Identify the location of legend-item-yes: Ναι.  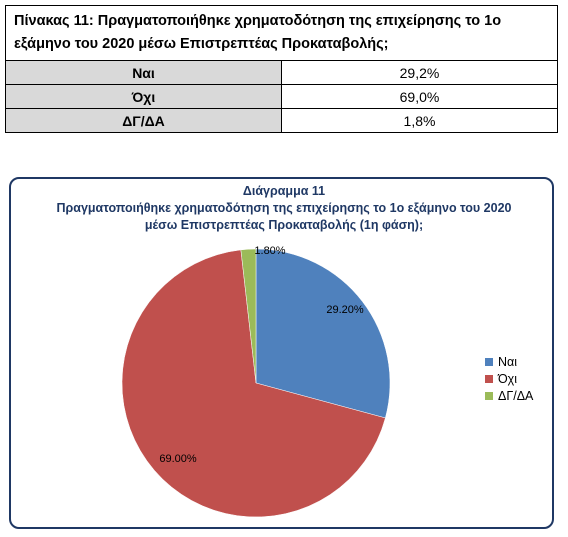
(509, 361).